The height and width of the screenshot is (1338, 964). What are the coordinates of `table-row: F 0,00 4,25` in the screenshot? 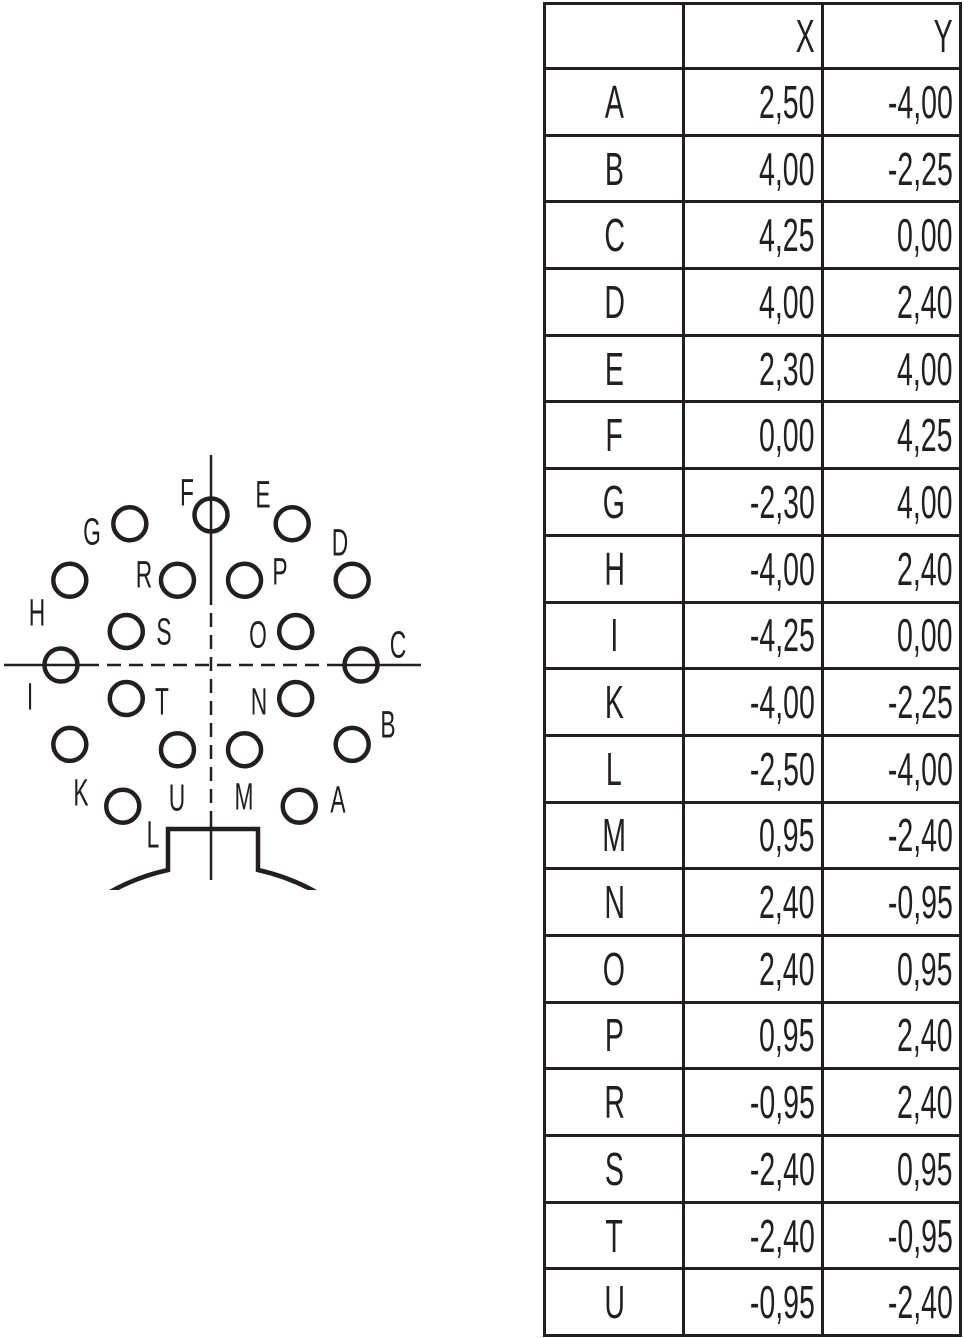 It's located at (752, 435).